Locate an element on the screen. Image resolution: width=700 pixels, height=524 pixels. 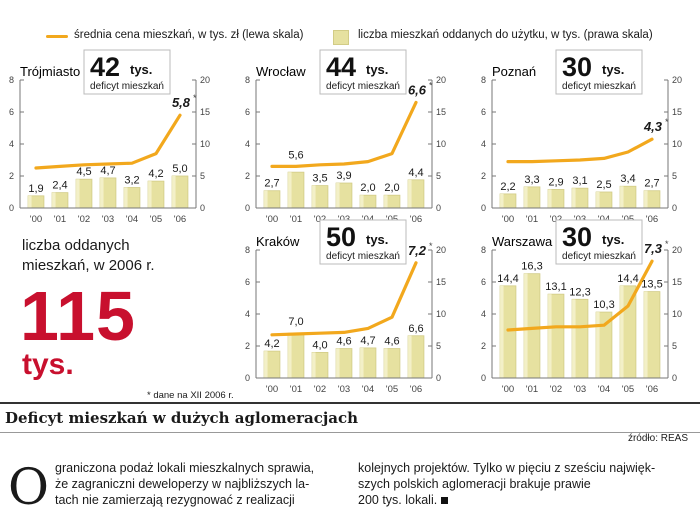
left-tick-label: 0 is located at coordinates (11, 208).